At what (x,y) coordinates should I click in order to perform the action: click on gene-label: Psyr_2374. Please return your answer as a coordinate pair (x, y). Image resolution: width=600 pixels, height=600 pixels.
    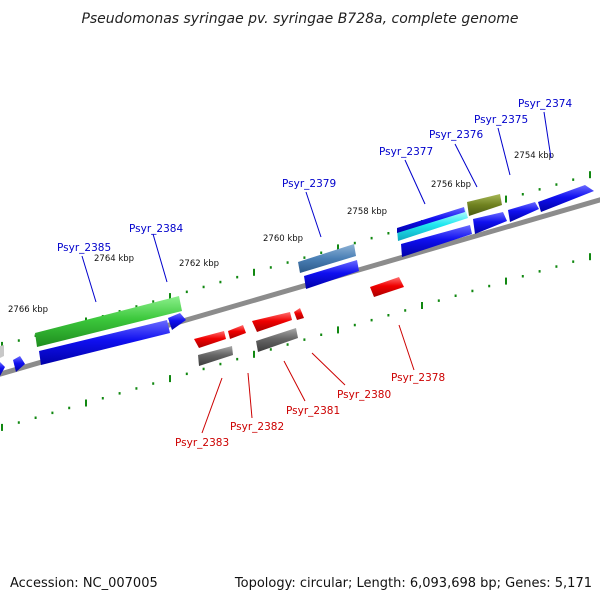
    Looking at the image, I should click on (545, 104).